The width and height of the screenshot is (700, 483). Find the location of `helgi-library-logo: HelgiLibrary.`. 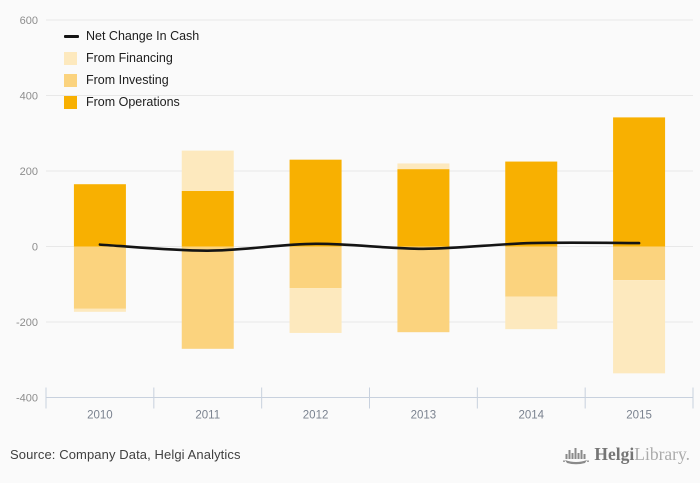

helgi-library-logo: HelgiLibrary. is located at coordinates (626, 455).